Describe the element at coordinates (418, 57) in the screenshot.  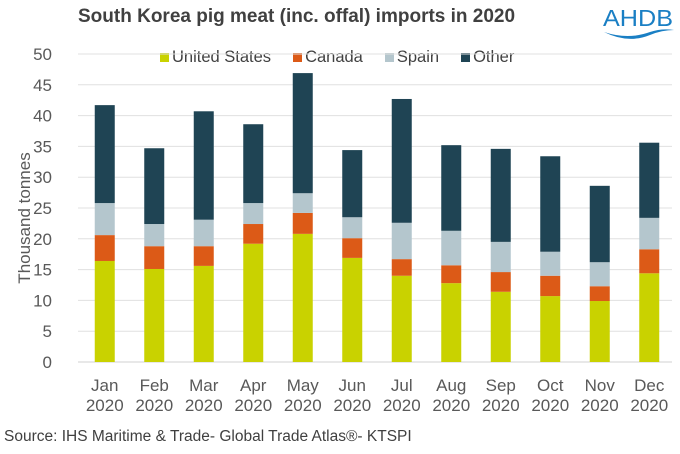
I see `legend-label: Spain` at that location.